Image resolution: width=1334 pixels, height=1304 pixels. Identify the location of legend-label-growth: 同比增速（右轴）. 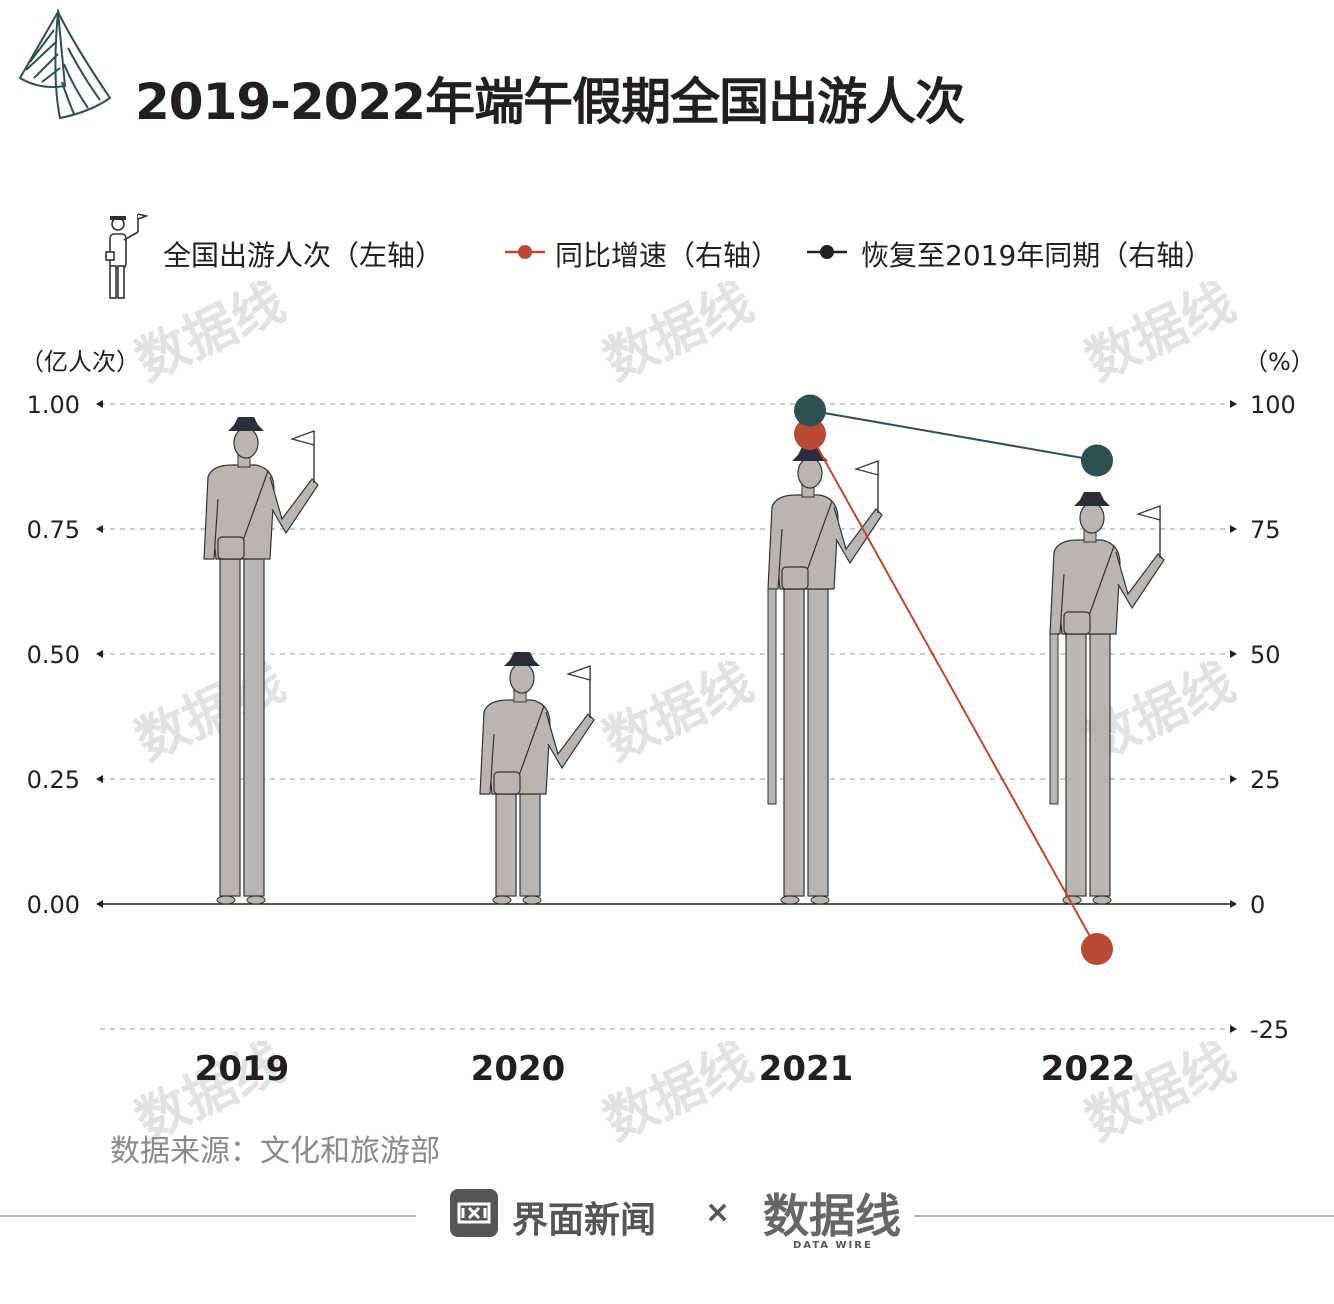
(667, 255).